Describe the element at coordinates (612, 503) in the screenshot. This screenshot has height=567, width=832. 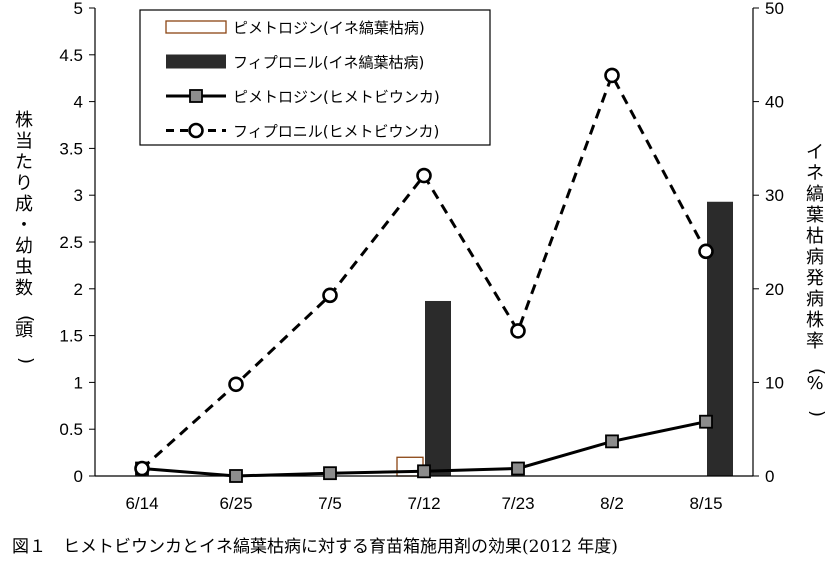
I see `x-tick-label-8-2: 8/2` at that location.